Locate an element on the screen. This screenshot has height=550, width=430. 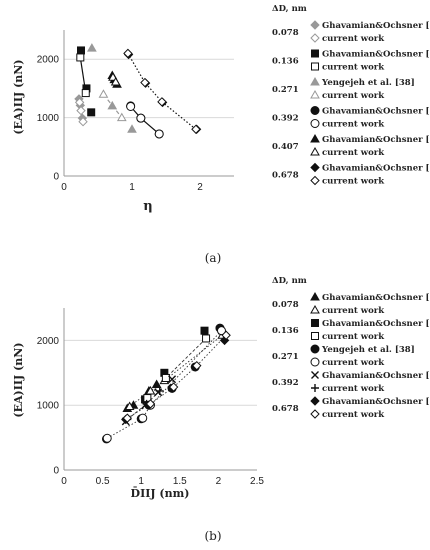
data-point-a-g1-s1 is located at coordinates (85, 93).